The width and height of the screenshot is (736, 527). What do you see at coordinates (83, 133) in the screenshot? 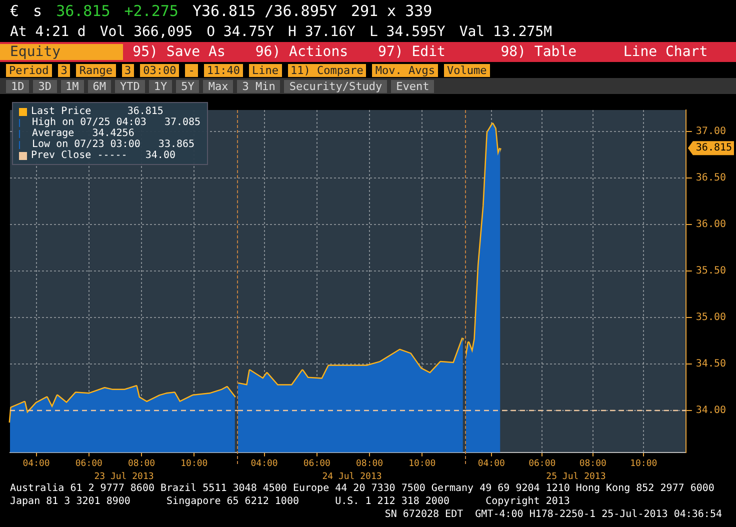
I see `annotation: Average 34.4256` at bounding box center [83, 133].